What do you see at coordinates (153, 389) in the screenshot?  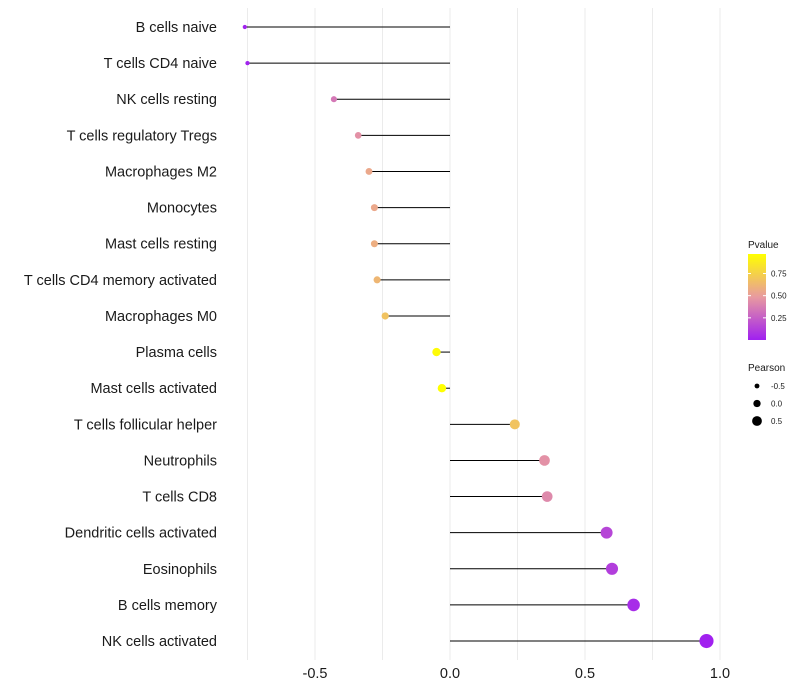 I see `category-label: Mast cells activated` at bounding box center [153, 389].